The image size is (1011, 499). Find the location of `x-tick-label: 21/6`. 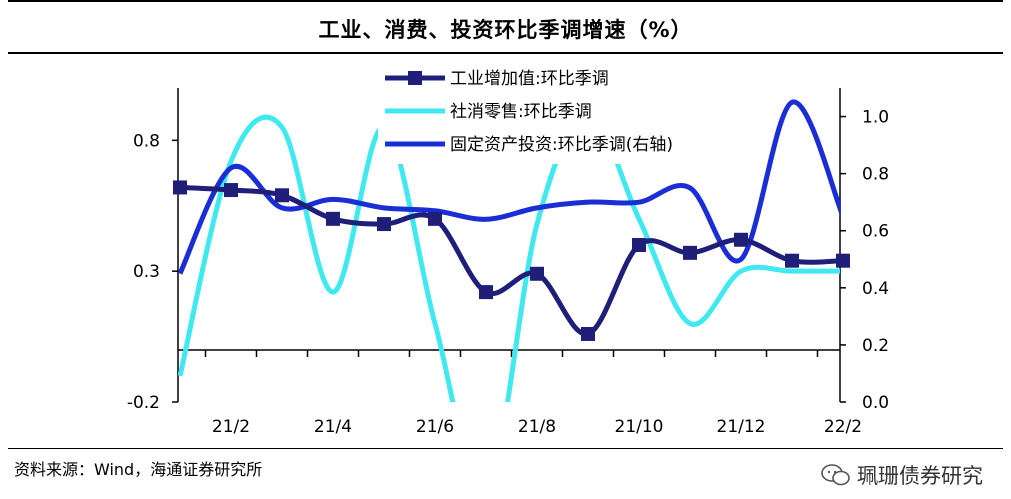

x-tick-label: 21/6 is located at coordinates (435, 427).